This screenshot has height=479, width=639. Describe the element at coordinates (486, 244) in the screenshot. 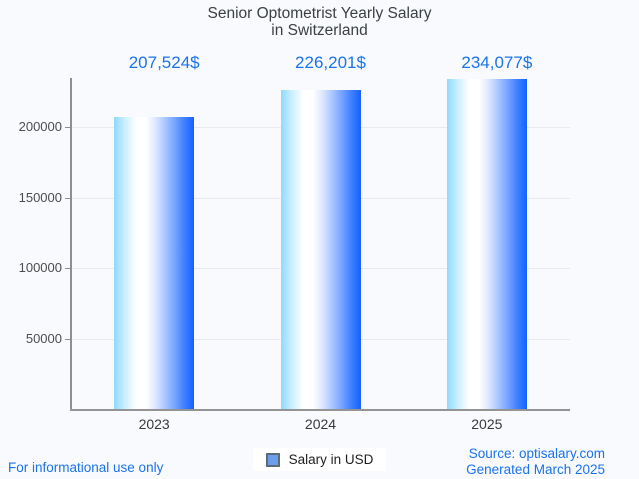

I see `bar-2025` at that location.